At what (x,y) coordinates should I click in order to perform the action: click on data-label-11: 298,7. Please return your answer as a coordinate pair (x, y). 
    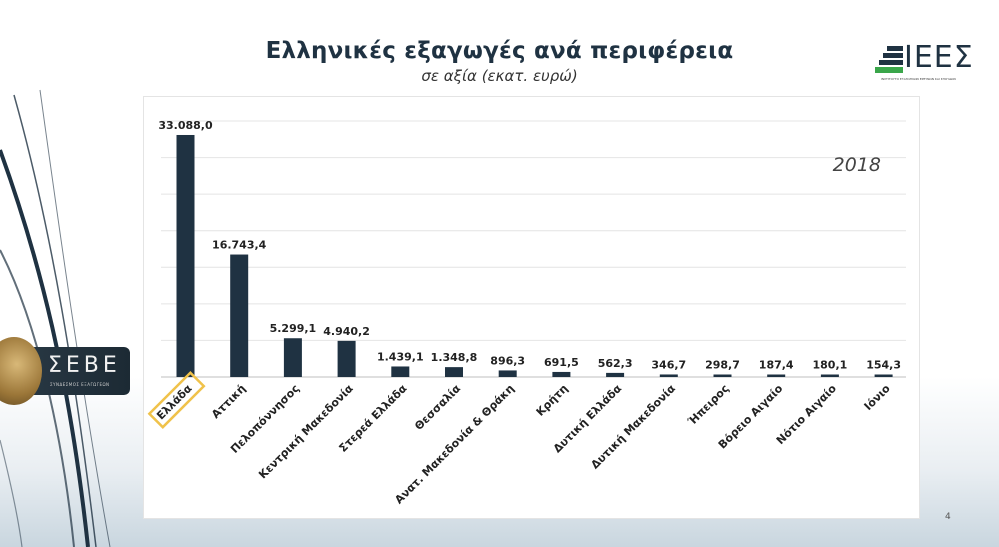
    Looking at the image, I should click on (722, 365).